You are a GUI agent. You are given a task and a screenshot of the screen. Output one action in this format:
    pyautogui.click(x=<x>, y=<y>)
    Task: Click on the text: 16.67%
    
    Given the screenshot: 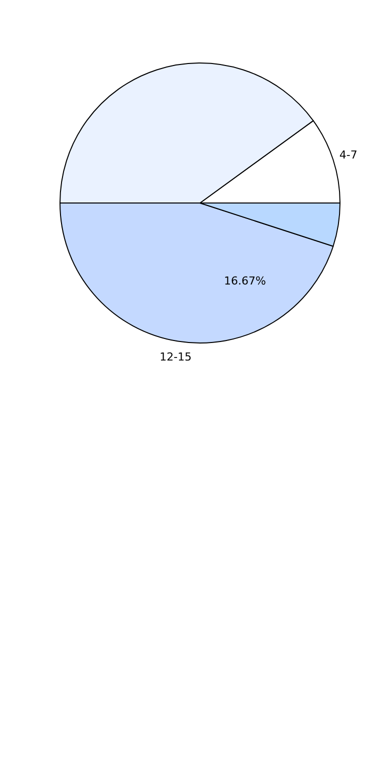 What is the action you would take?
    pyautogui.click(x=245, y=281)
    